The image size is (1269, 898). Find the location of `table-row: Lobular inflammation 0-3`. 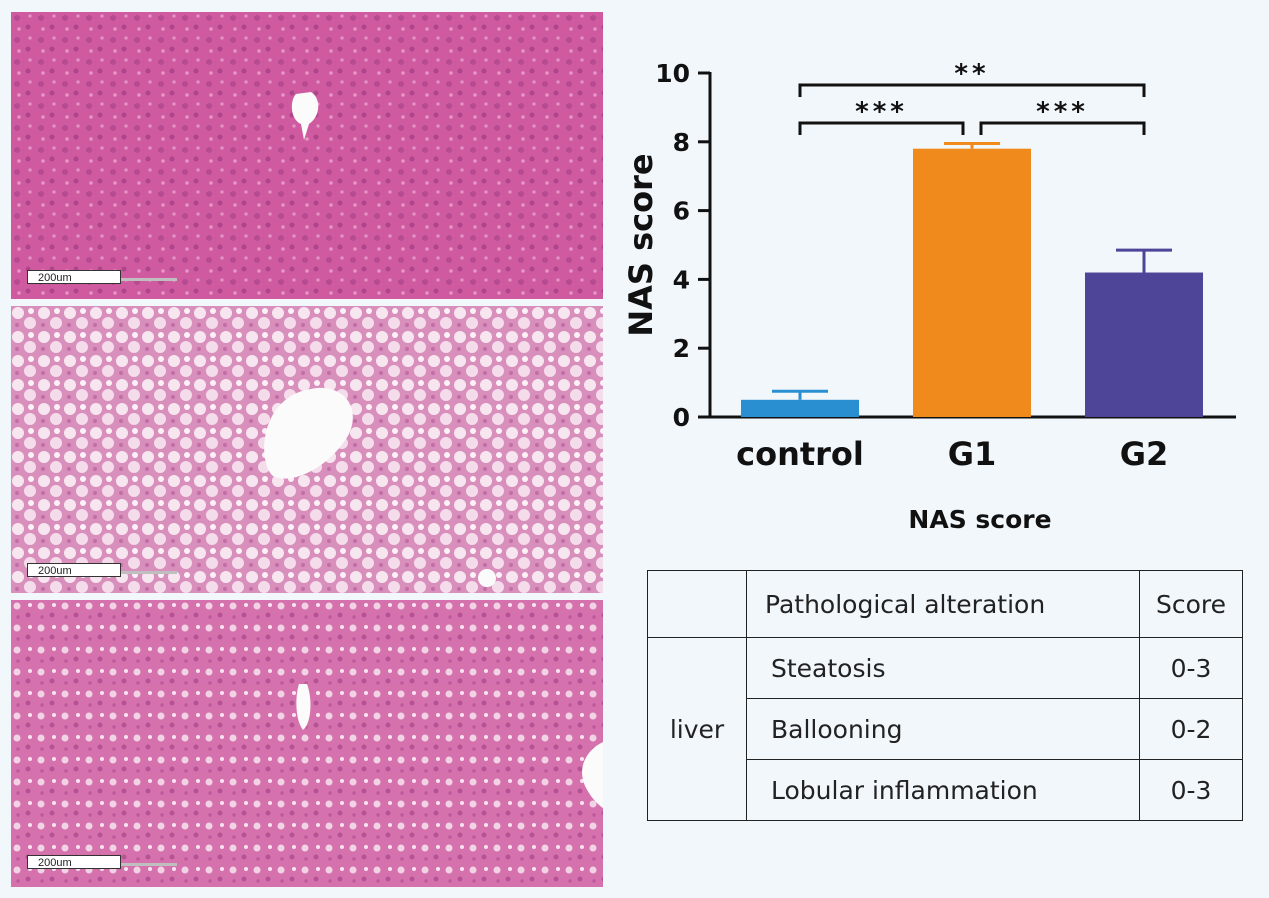

table-row: Lobular inflammation 0-3 is located at coordinates (945, 790).